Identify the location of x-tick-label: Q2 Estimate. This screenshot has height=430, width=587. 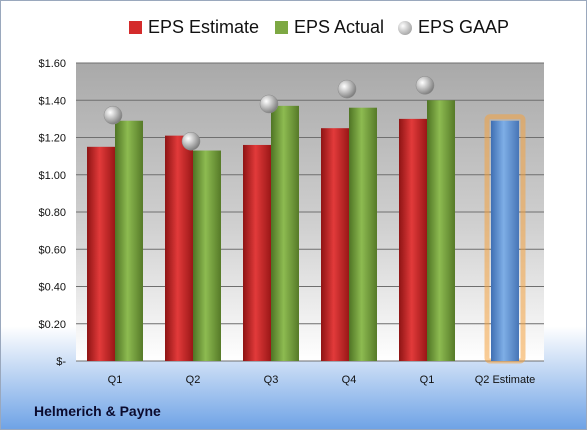
(505, 380).